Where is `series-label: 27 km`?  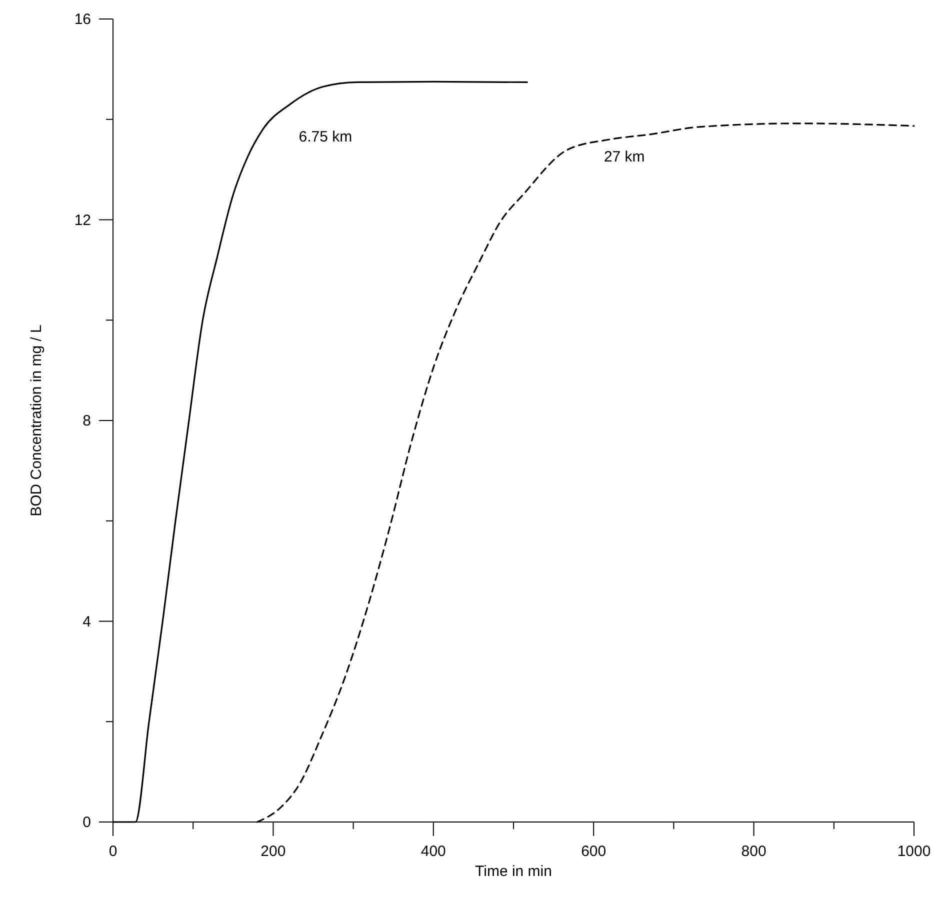
series-label: 27 km is located at coordinates (624, 157).